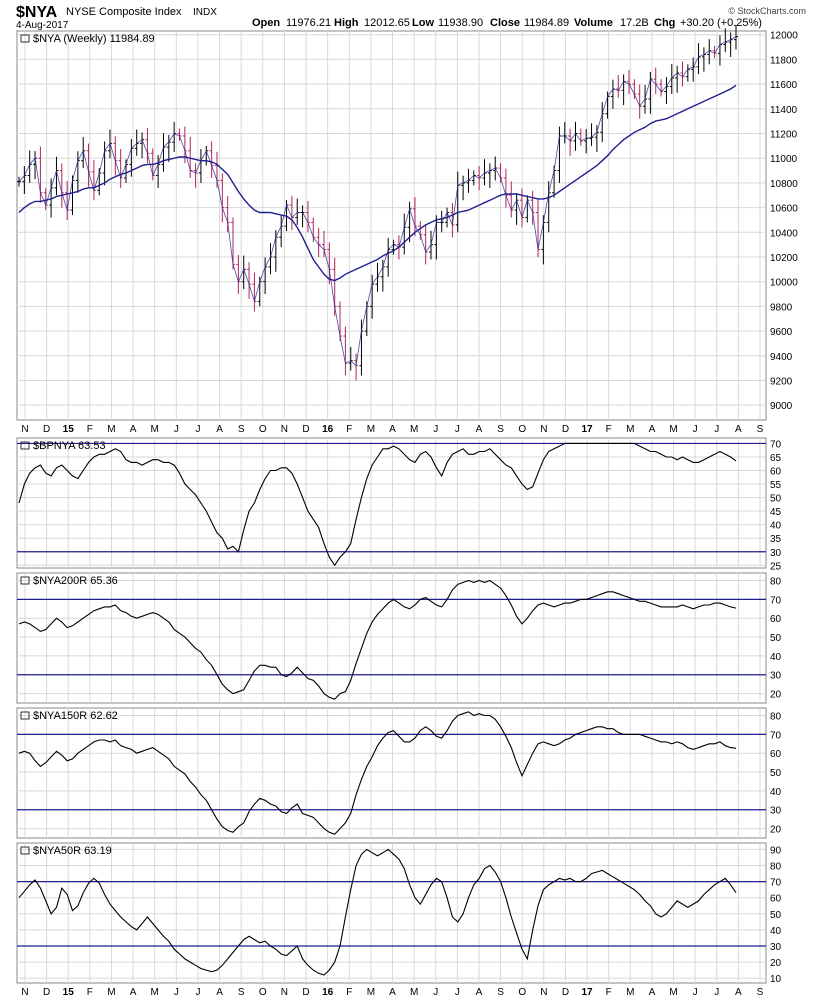 The image size is (820, 1005). Describe the element at coordinates (784, 60) in the screenshot. I see `y-tick-label: 11800` at that location.